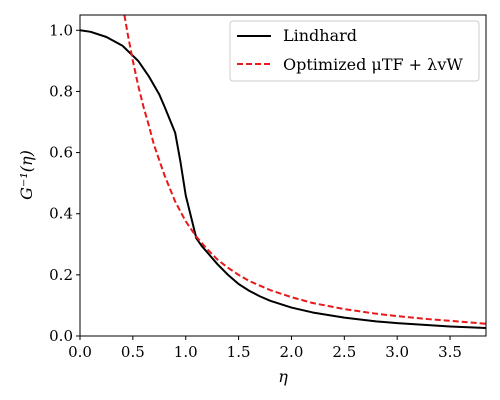 Image resolution: width=500 pixels, height=400 pixels. What do you see at coordinates (450, 352) in the screenshot?
I see `x-tick-label-7: 3.5` at bounding box center [450, 352].